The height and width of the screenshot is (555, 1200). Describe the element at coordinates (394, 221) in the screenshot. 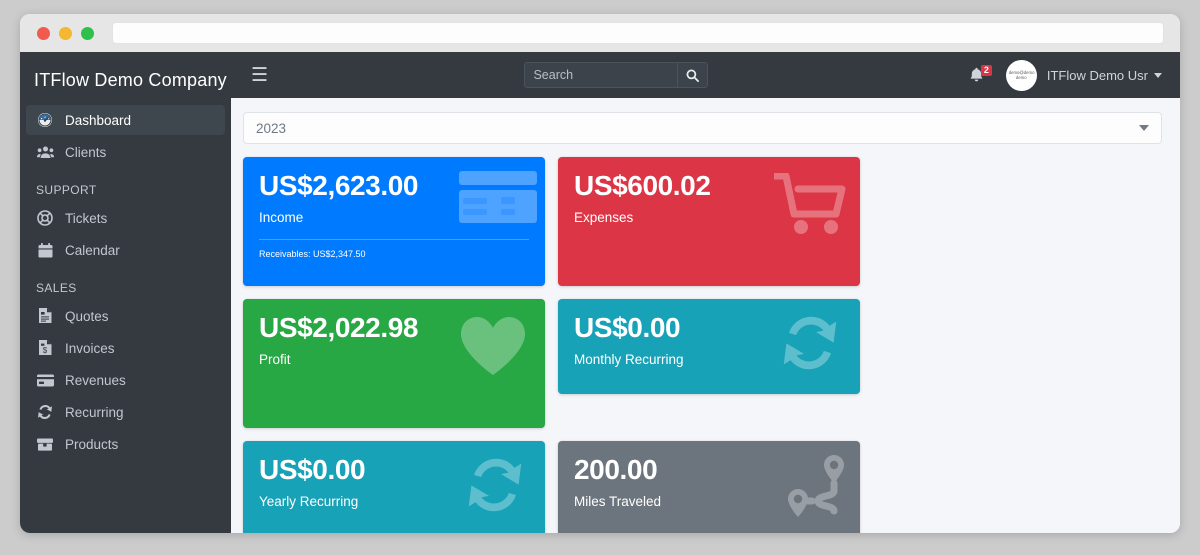

I see `stat-card-income: US$2,623.00 Income` at that location.